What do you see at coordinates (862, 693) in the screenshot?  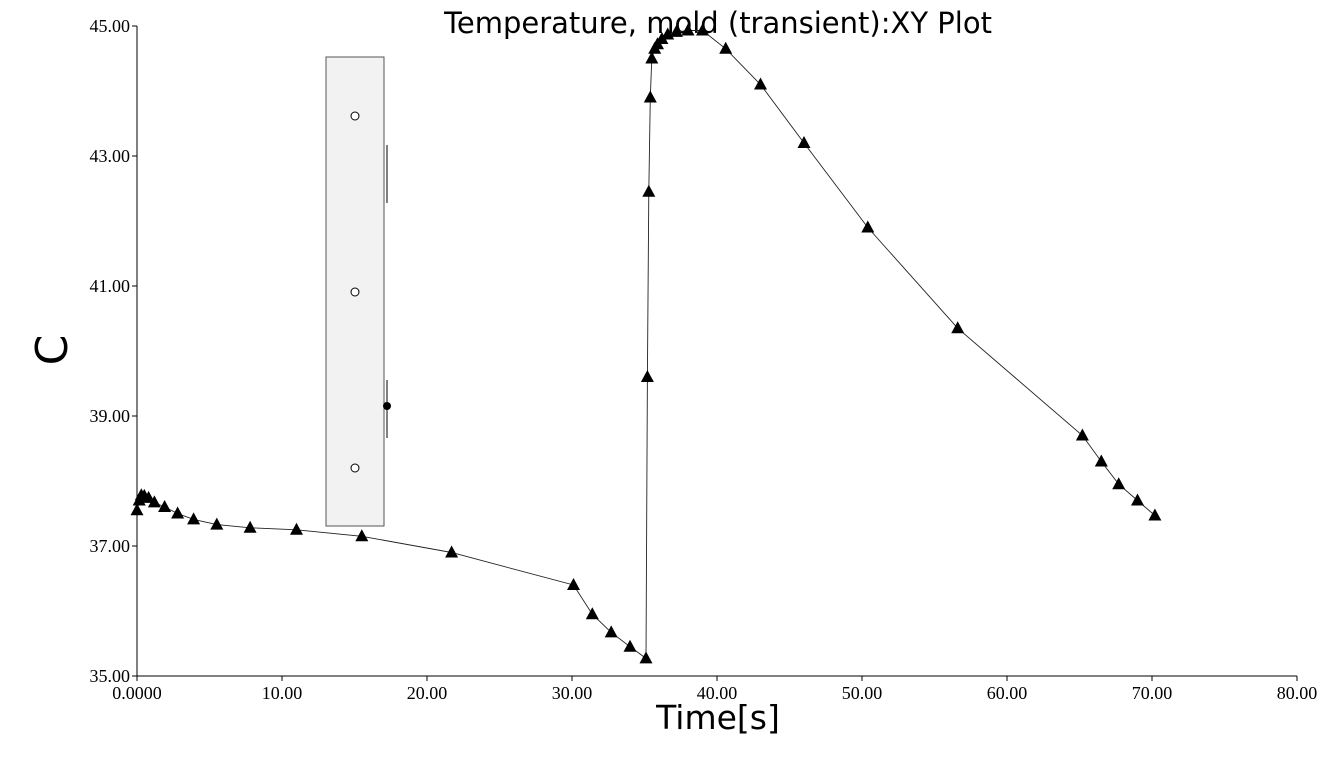 I see `x-tick-label: 50.00` at bounding box center [862, 693].